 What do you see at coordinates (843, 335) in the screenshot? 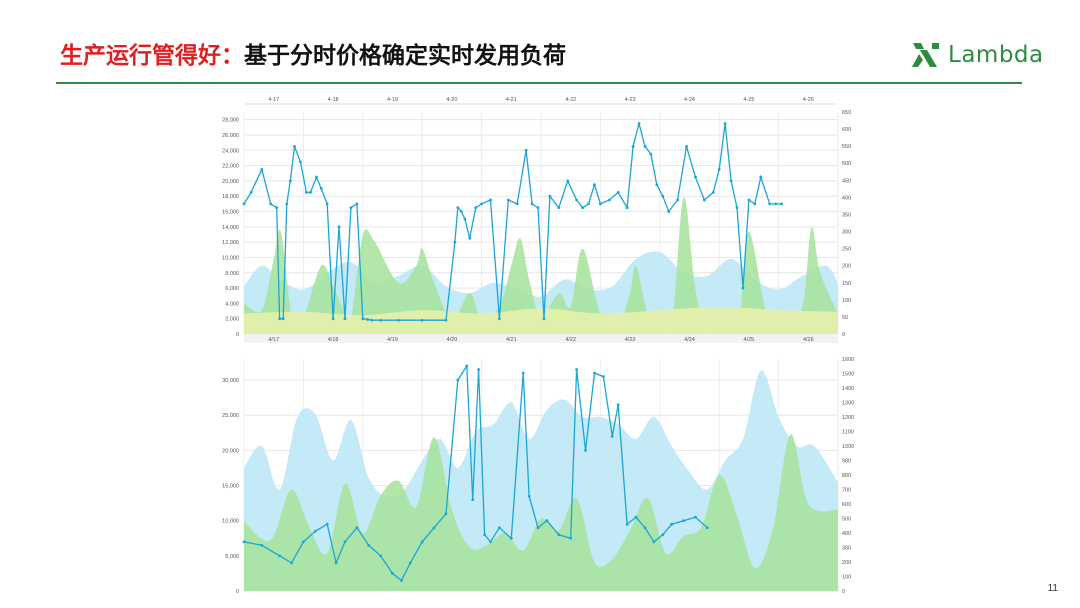
I see `top-y-right-tick-0: 0` at bounding box center [843, 335].